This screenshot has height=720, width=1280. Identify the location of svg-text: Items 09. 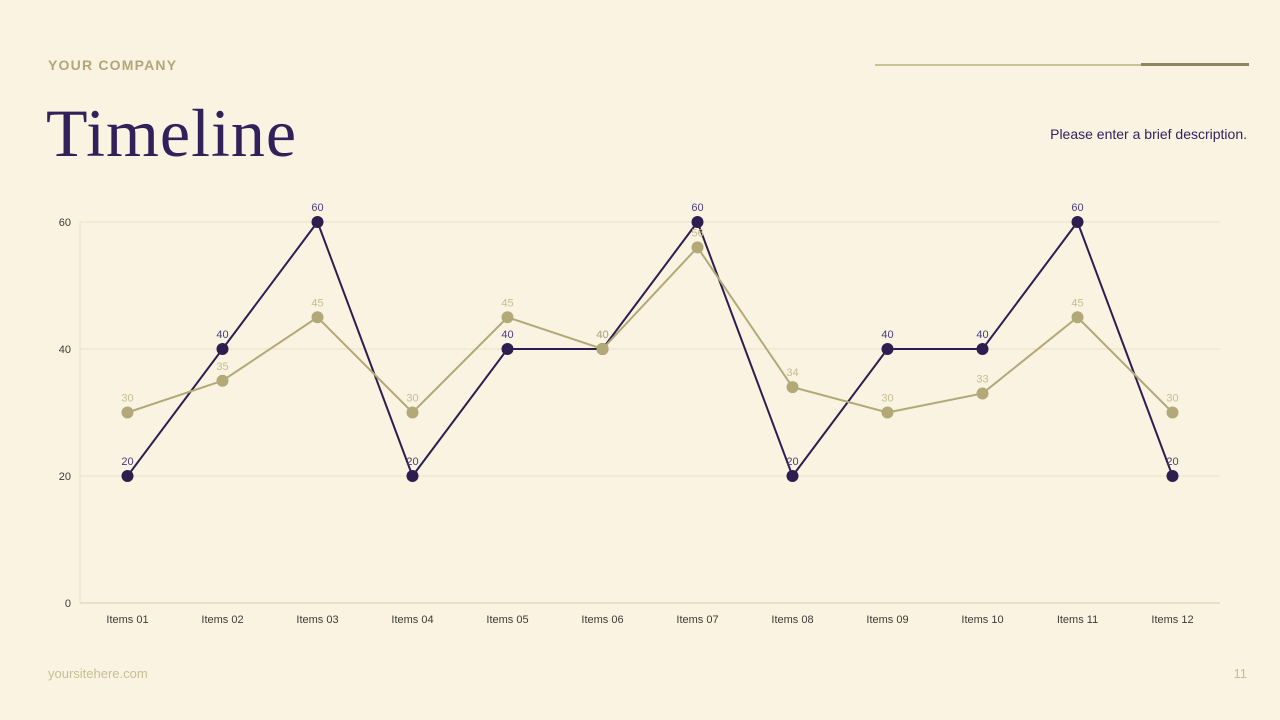
(887, 620).